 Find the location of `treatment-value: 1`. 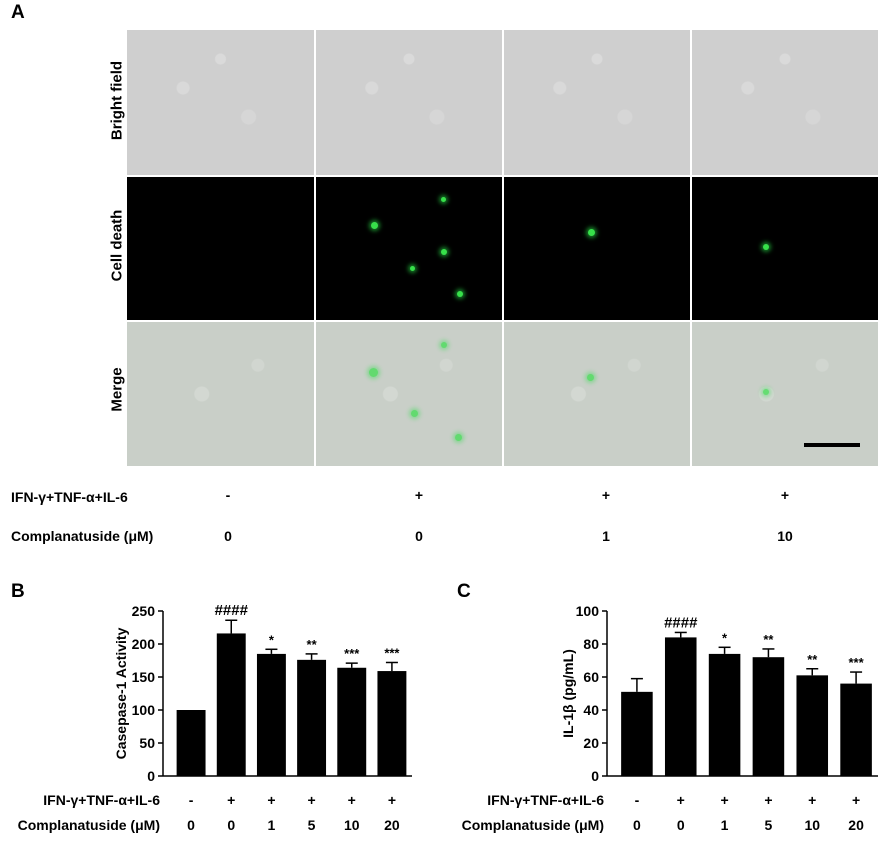

treatment-value: 1 is located at coordinates (606, 536).